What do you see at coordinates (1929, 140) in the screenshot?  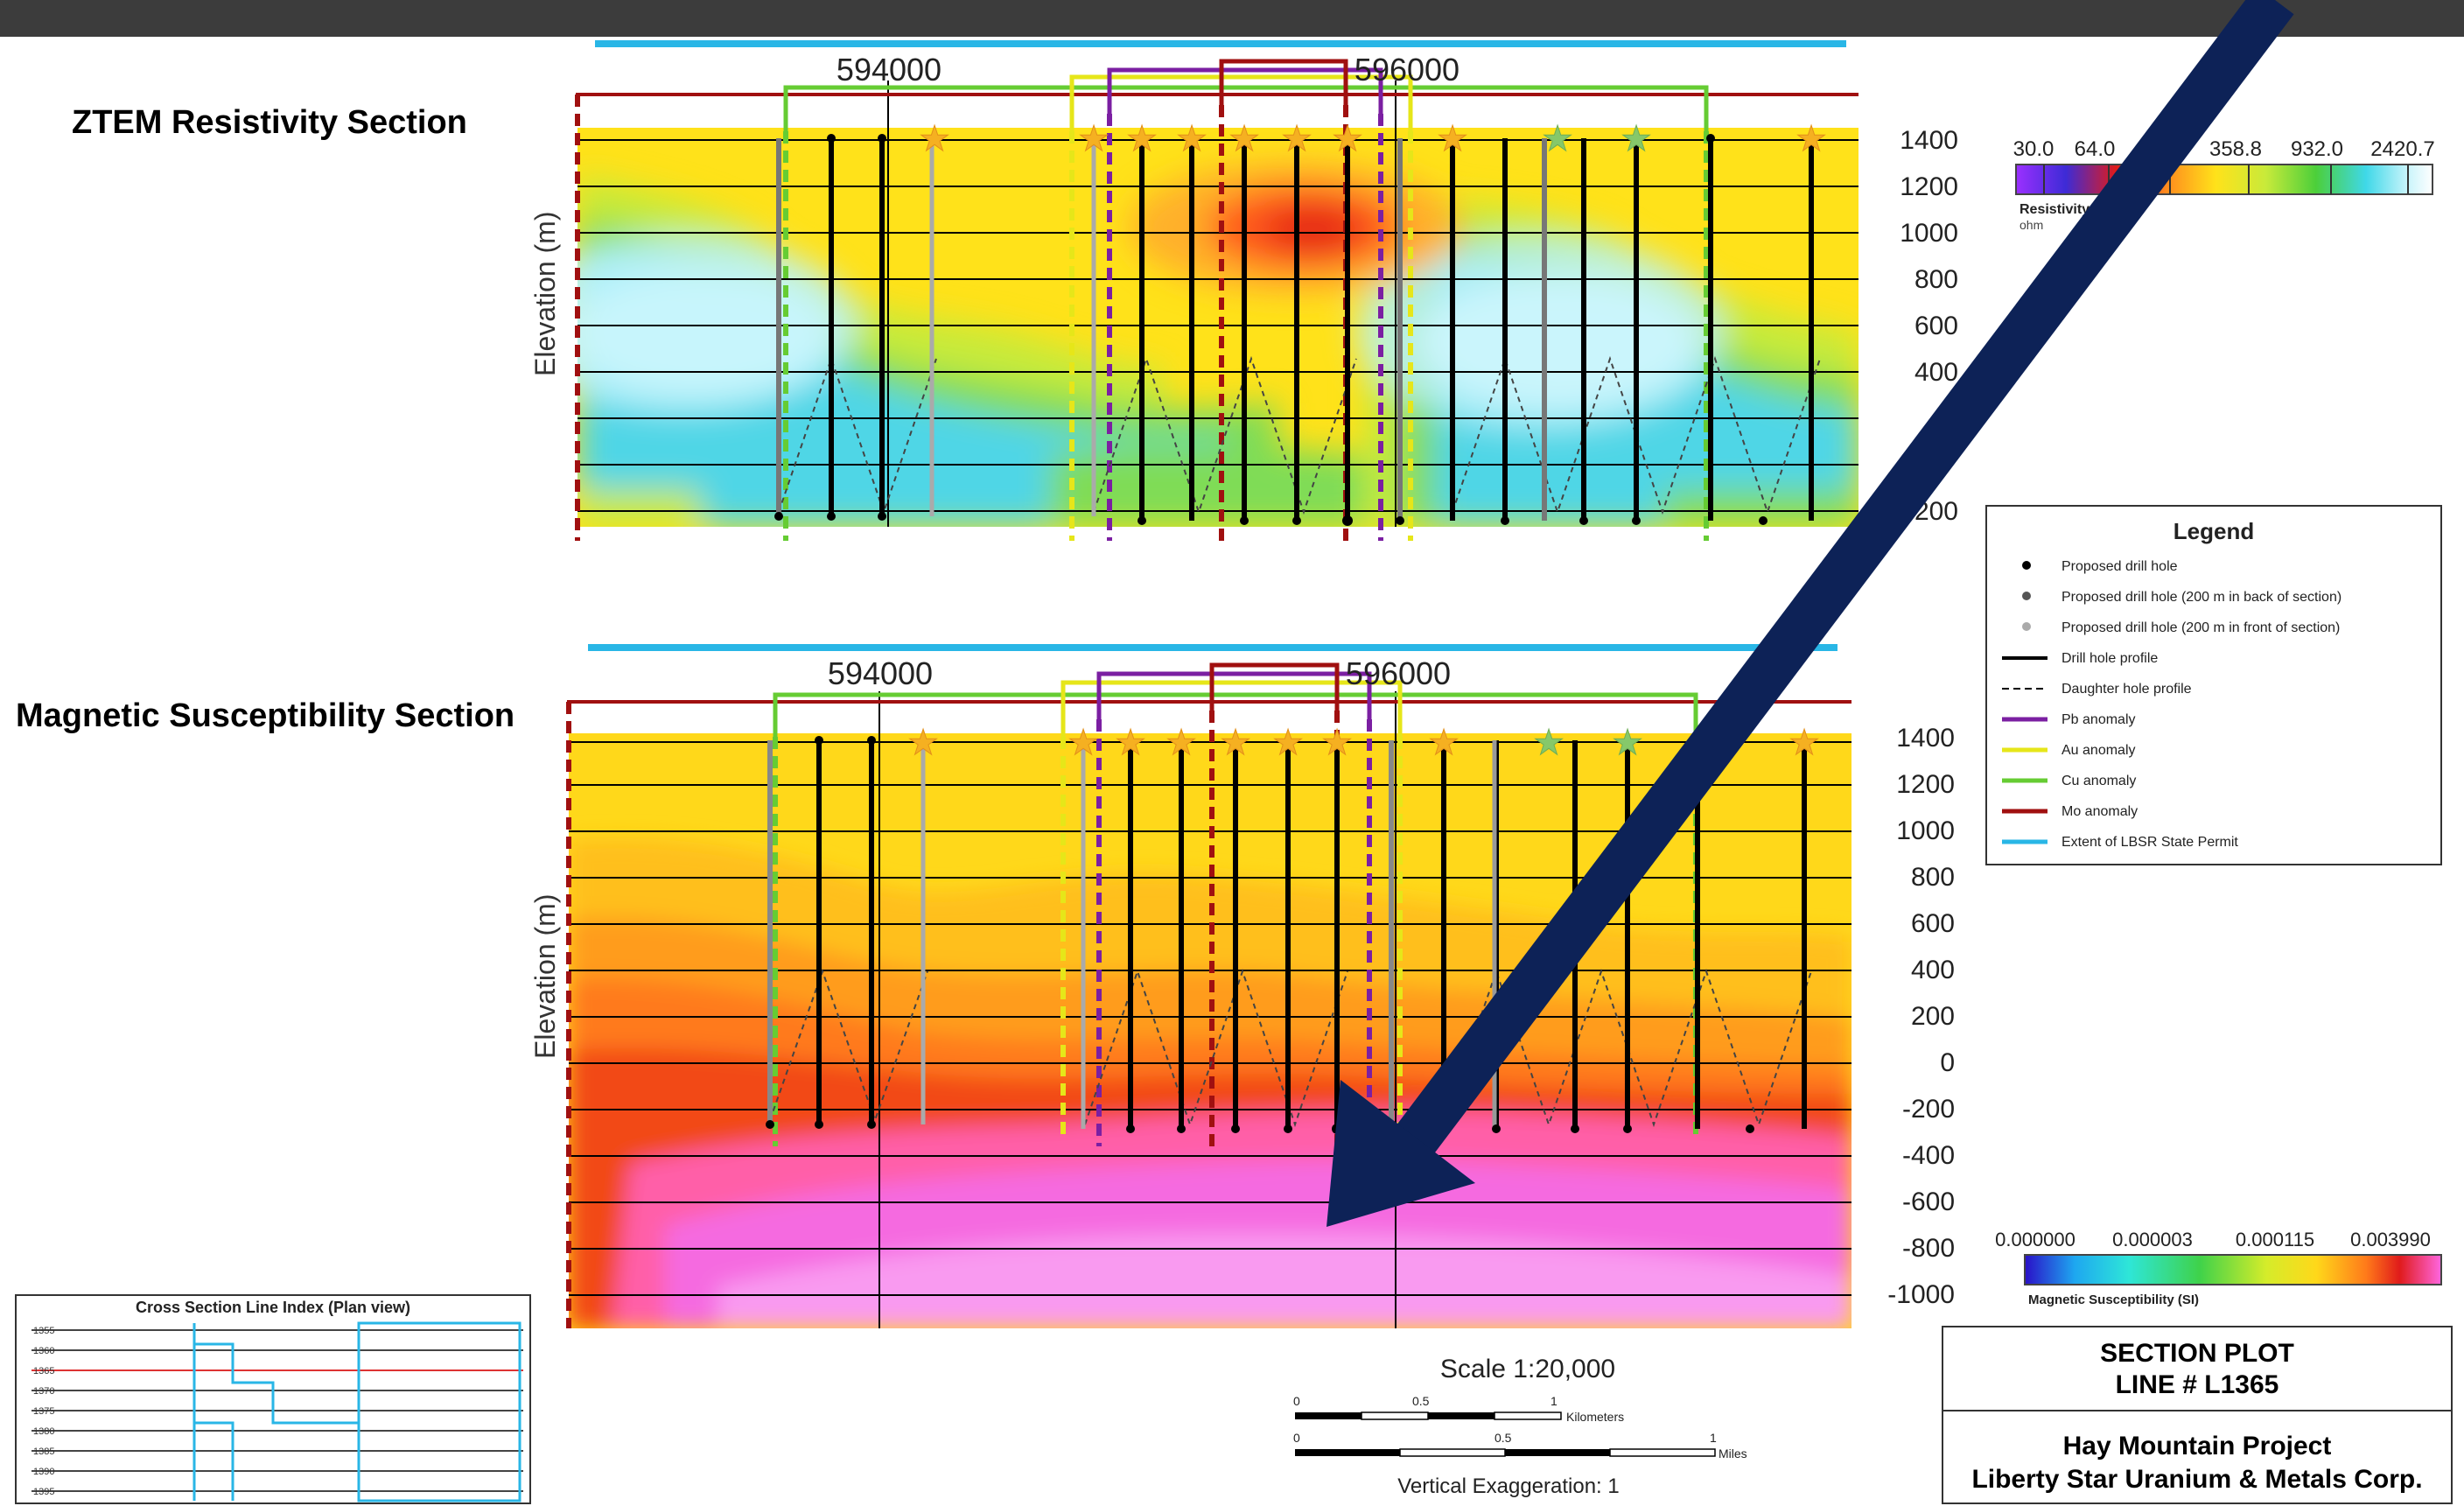 I see `ztem-tick: 1400` at bounding box center [1929, 140].